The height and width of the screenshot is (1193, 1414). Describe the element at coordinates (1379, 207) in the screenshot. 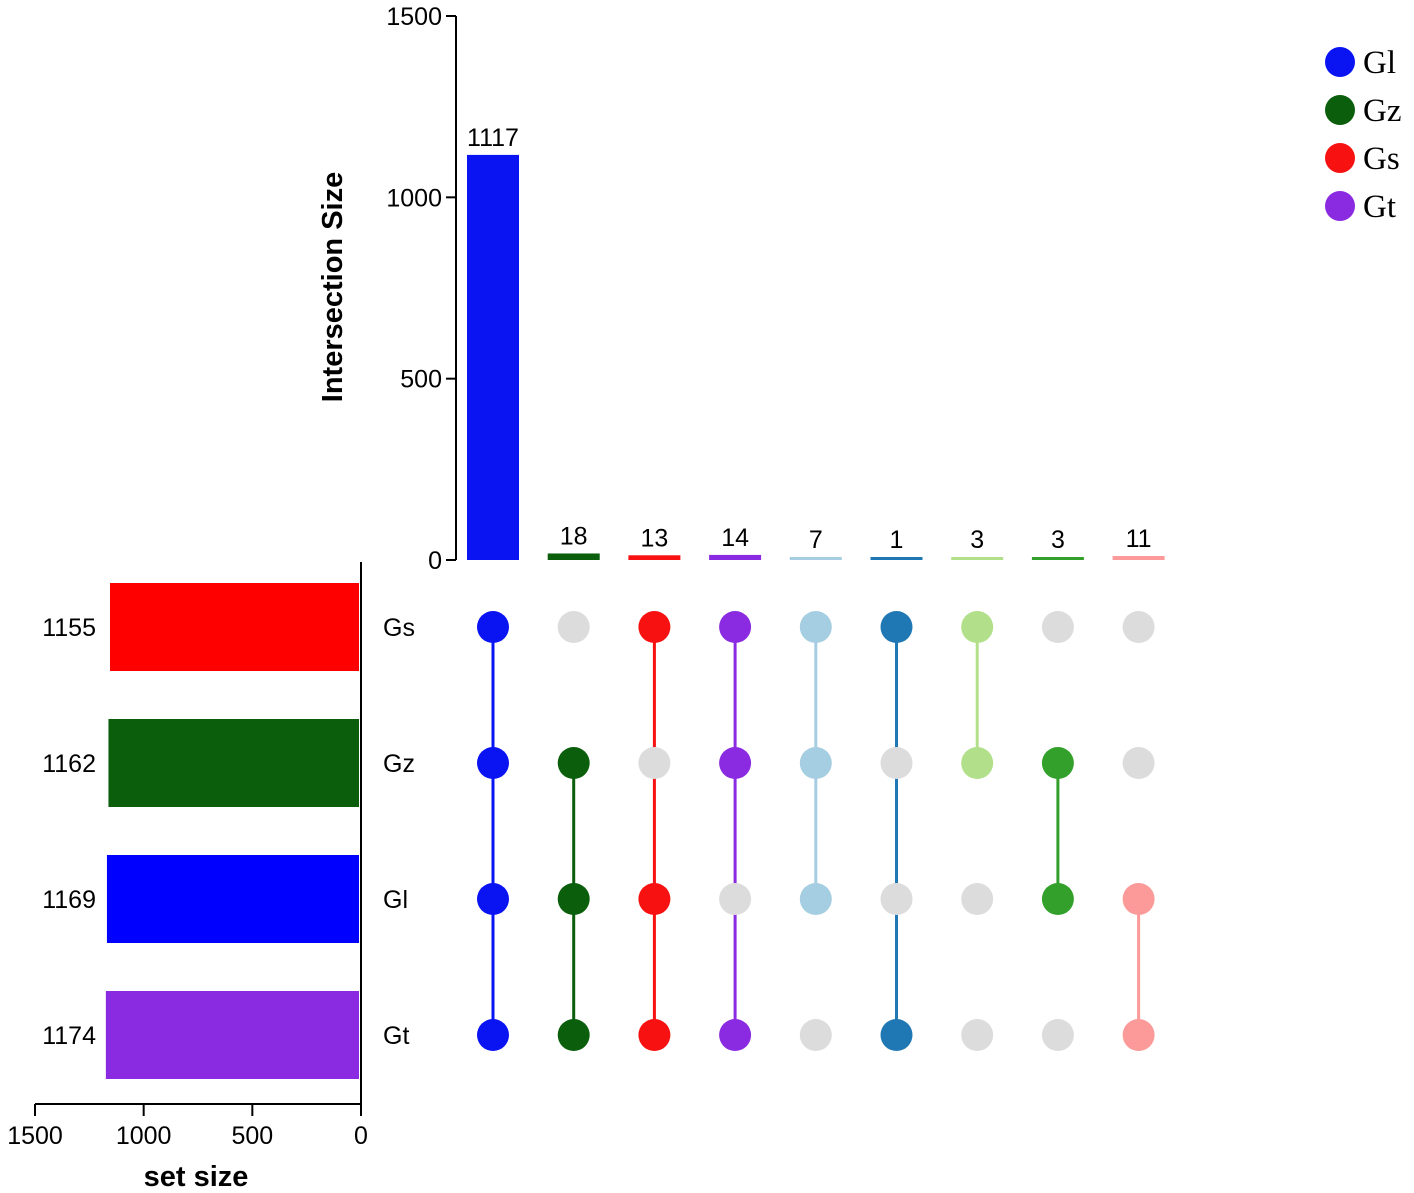

I see `legend-label: Gt` at that location.